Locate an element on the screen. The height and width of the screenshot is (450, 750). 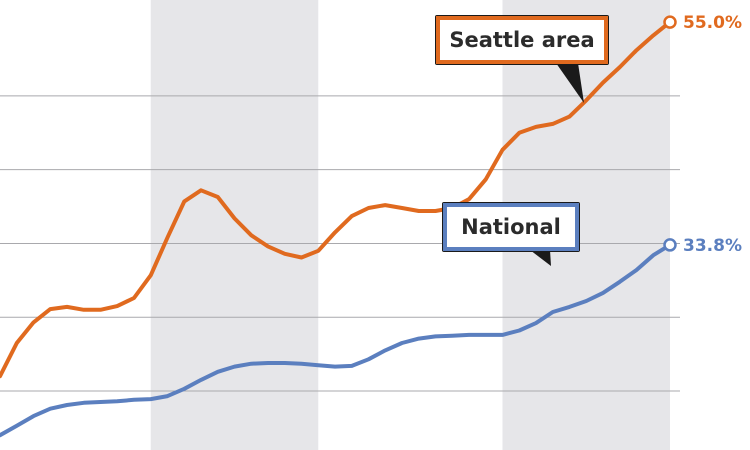
callout-label-seattle-area: Seattle area is located at coordinates (521, 40).